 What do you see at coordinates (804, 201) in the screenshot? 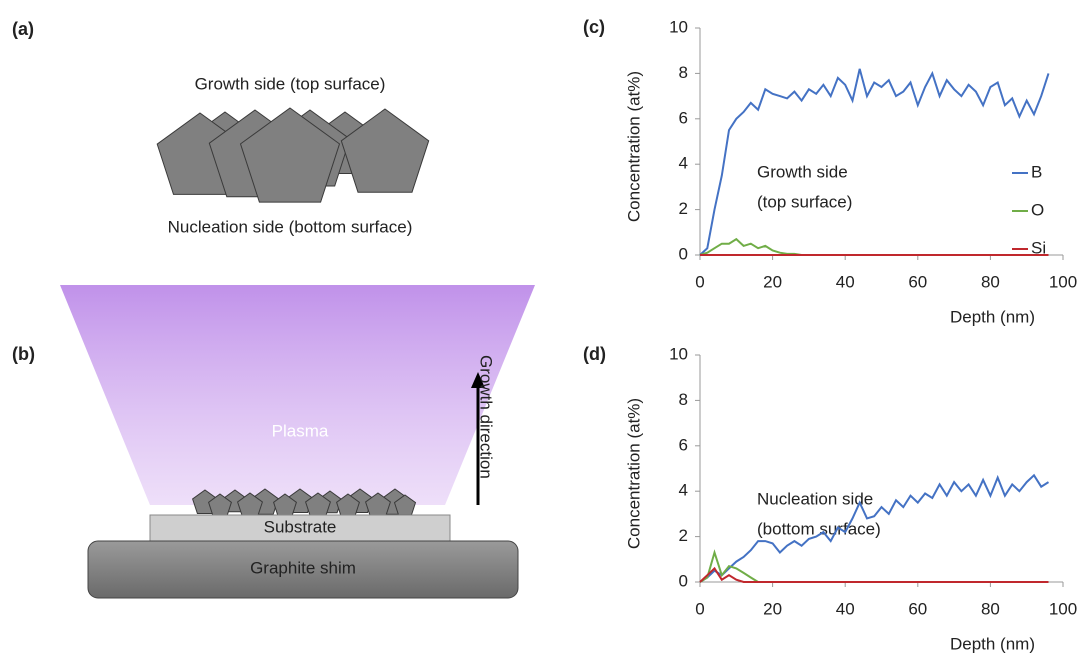
I see `annotation: (top surface)` at bounding box center [804, 201].